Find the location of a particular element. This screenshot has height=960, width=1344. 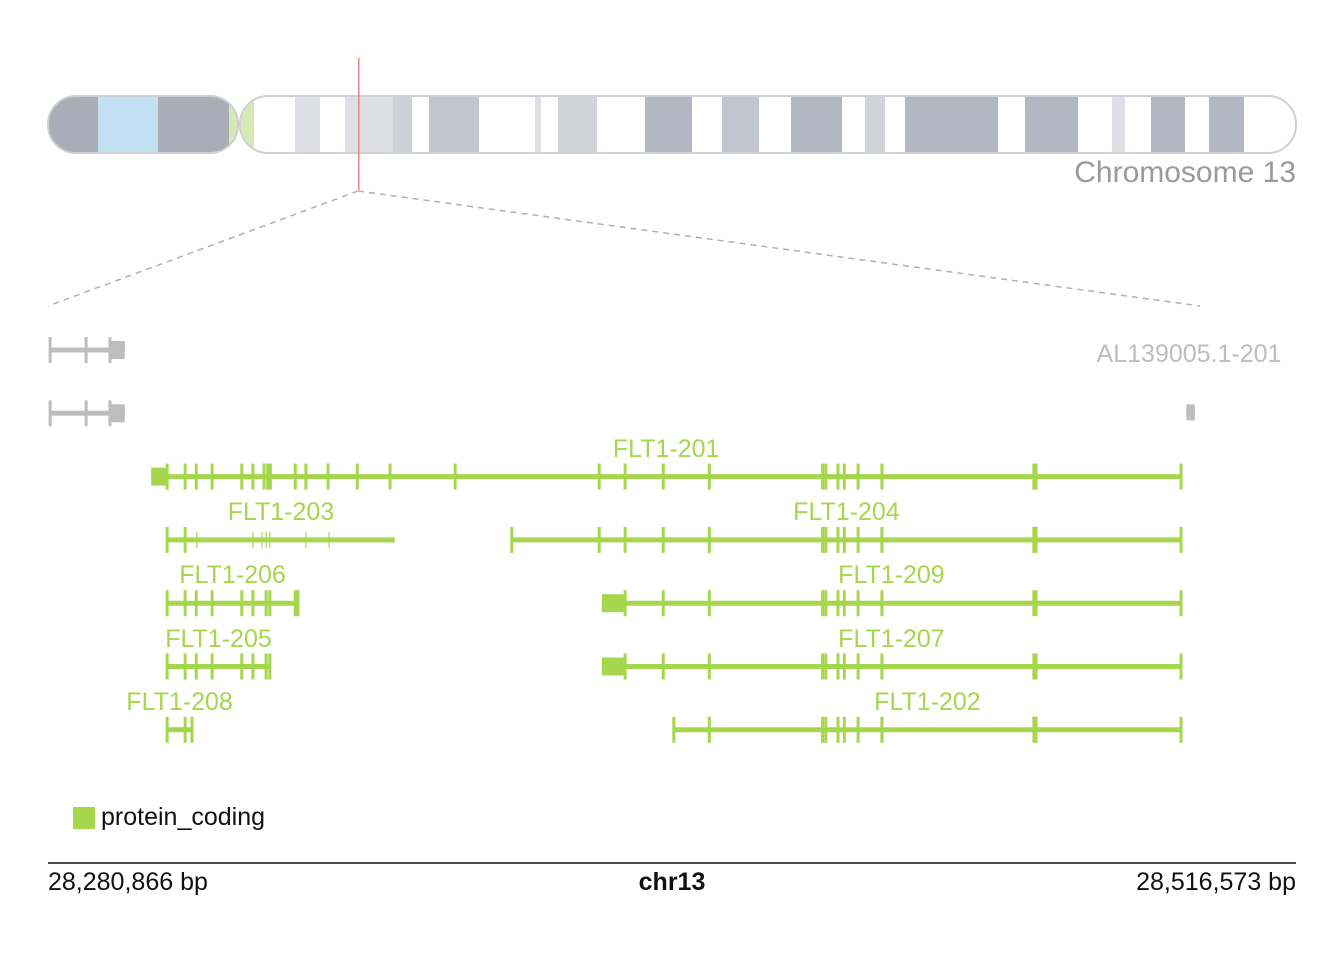

region-end-label: 28,516,573 bp is located at coordinates (1216, 882).